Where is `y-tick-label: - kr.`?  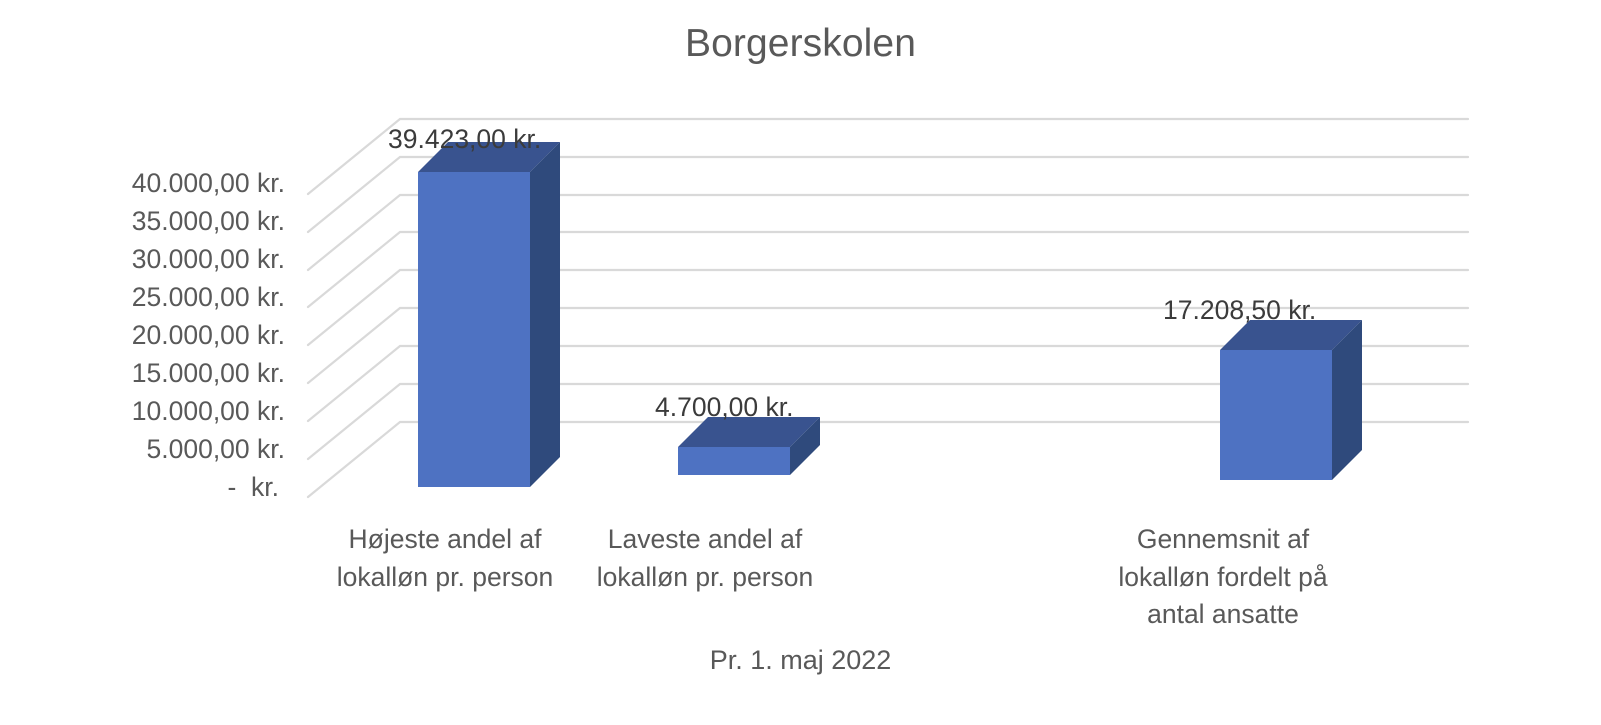 y-tick-label: - kr. is located at coordinates (253, 487).